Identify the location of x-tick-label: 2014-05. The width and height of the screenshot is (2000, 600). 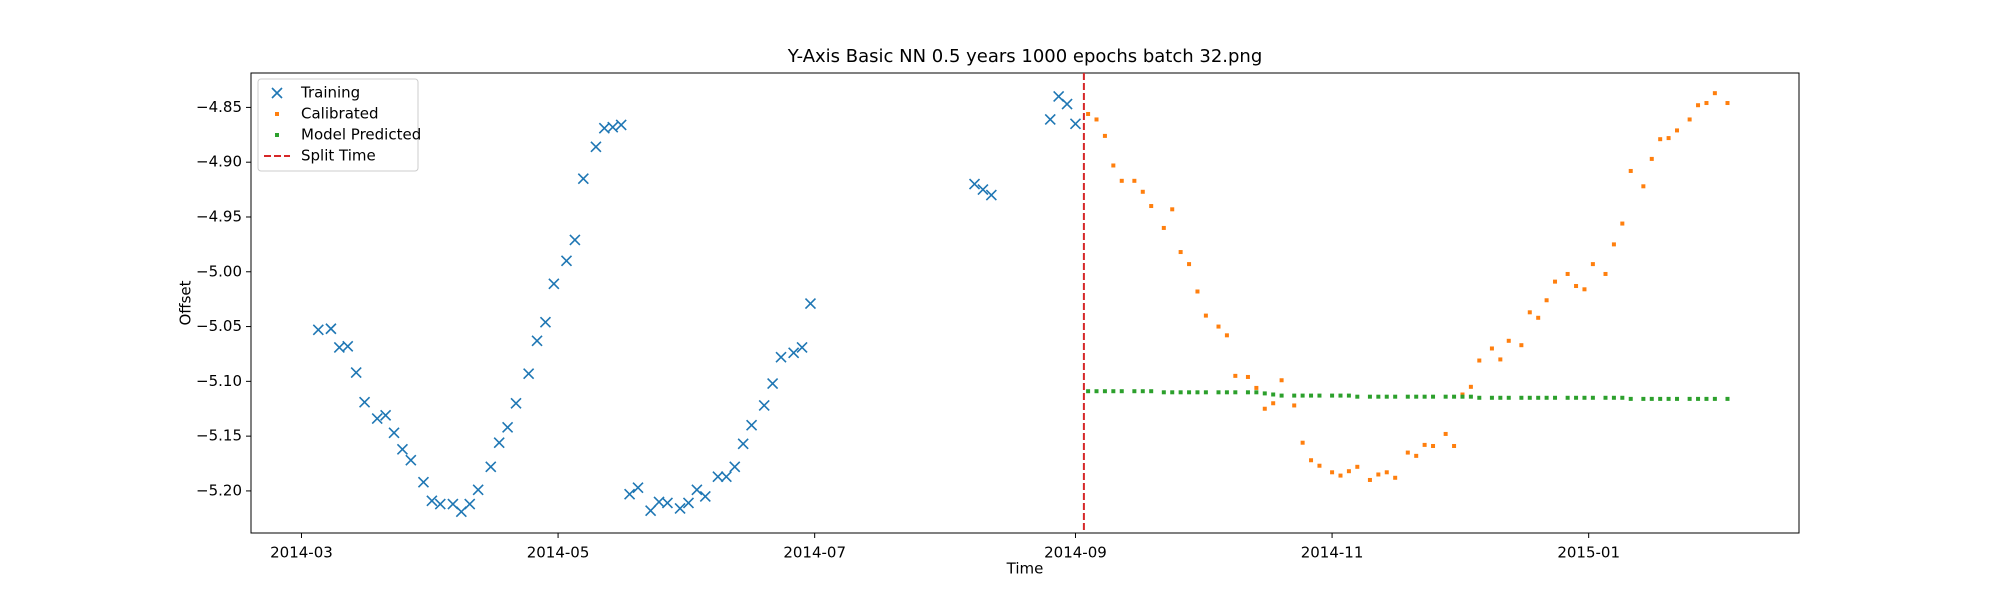
(558, 553).